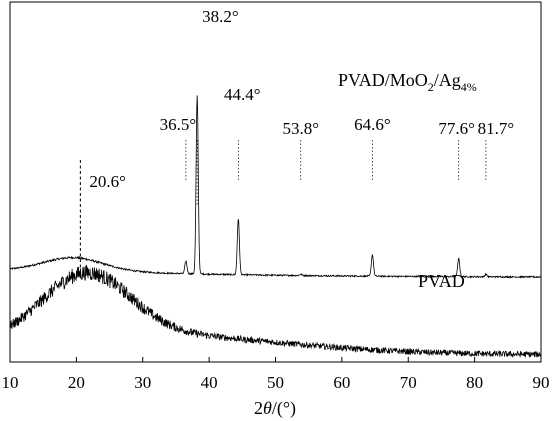 The image size is (554, 421). Describe the element at coordinates (541, 382) in the screenshot. I see `x-tick-label: 90` at that location.